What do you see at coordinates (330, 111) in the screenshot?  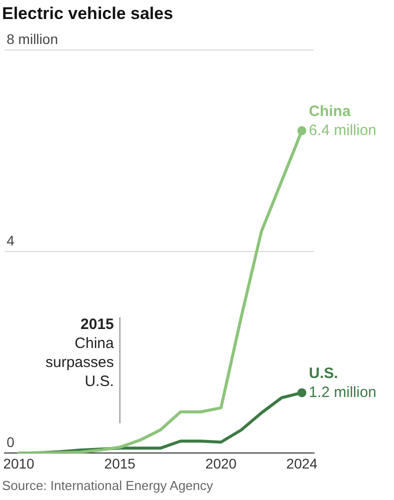 I see `series-label: China` at bounding box center [330, 111].